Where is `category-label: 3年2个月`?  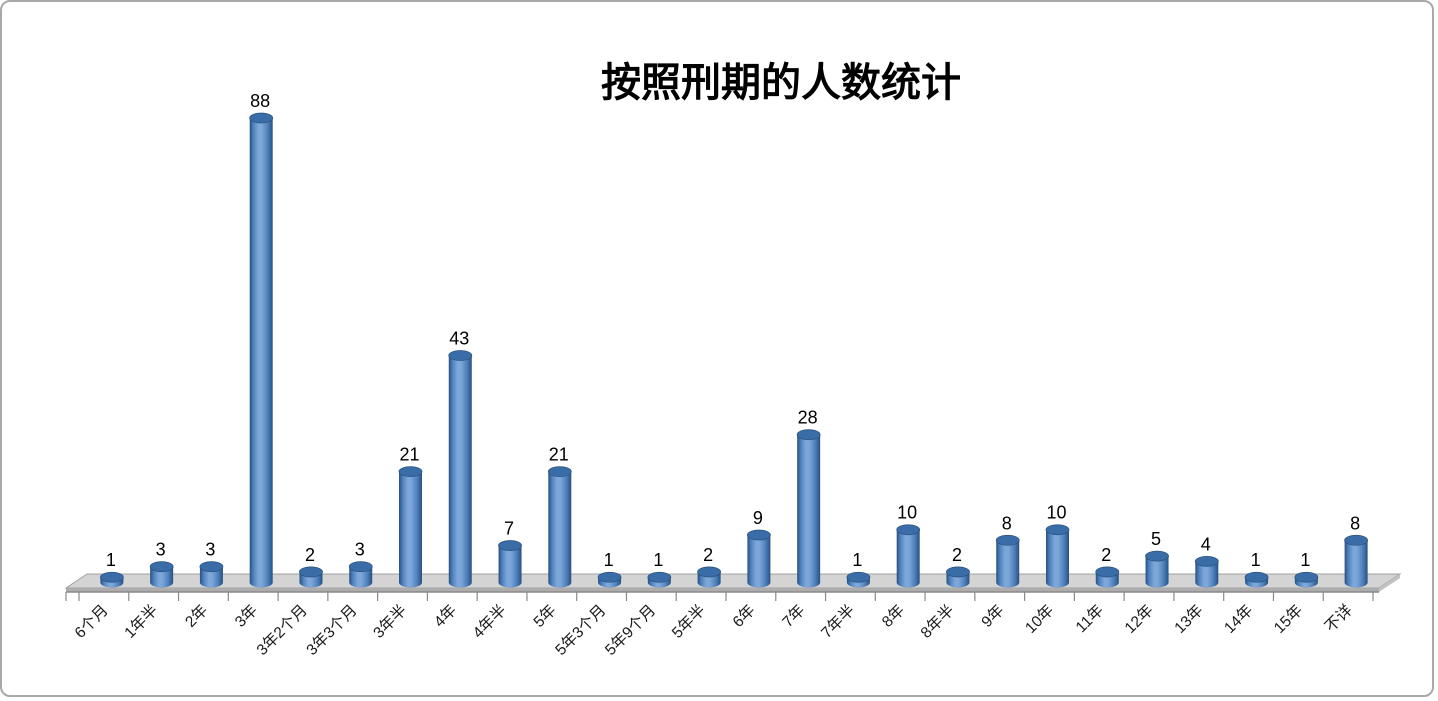
category-label: 3年2个月 is located at coordinates (282, 630).